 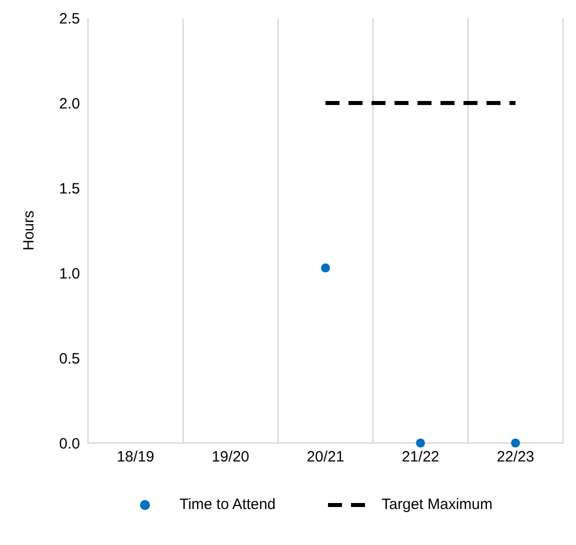 What do you see at coordinates (69, 189) in the screenshot?
I see `y-tick-label: 1.5` at bounding box center [69, 189].